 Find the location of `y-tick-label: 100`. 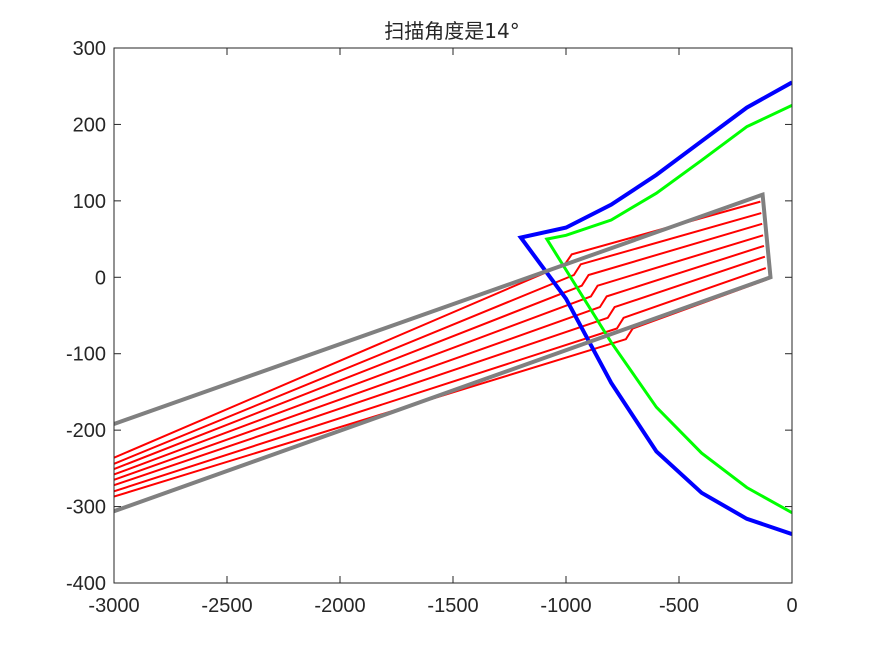

y-tick-label: 100 is located at coordinates (89, 202).